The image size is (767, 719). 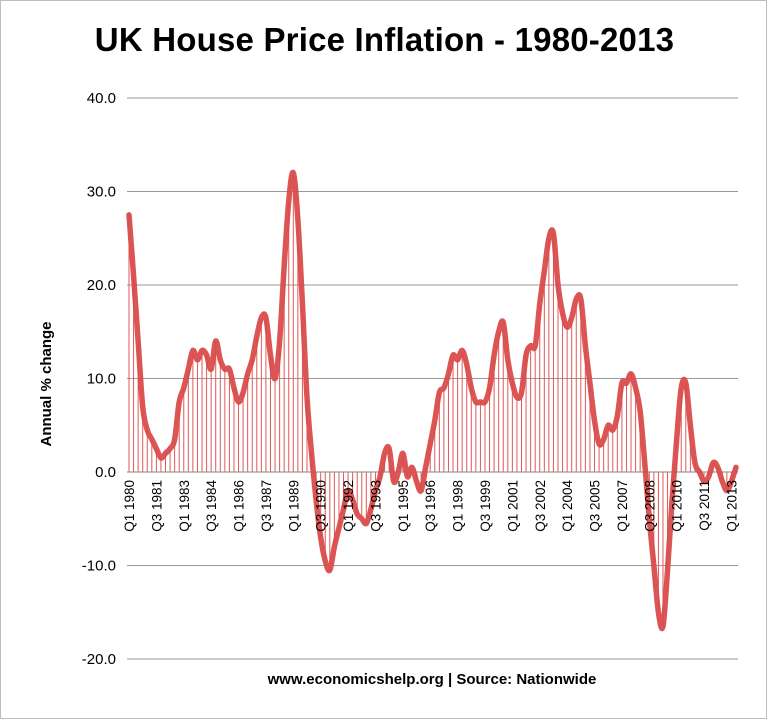 I want to click on x-tick-label: Q1 2007, so click(x=622, y=506).